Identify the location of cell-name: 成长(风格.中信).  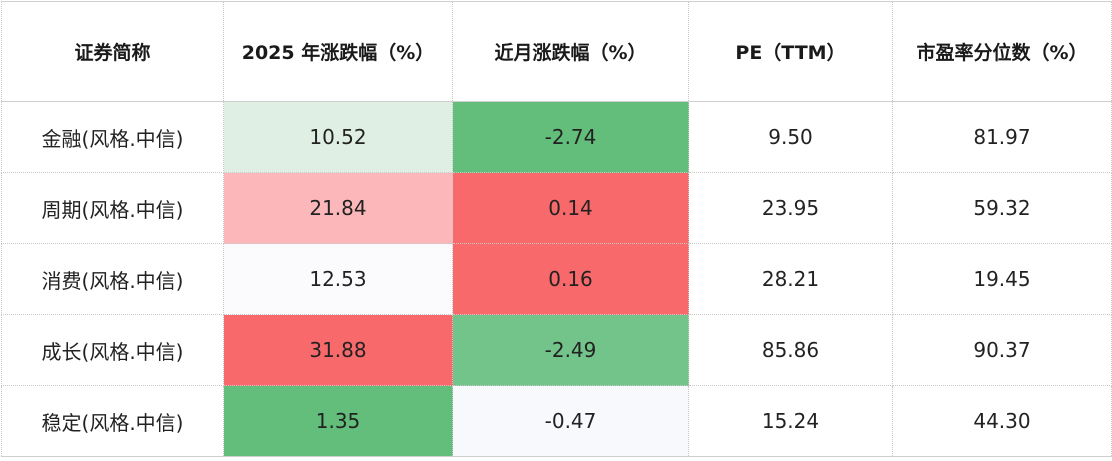
(112, 350).